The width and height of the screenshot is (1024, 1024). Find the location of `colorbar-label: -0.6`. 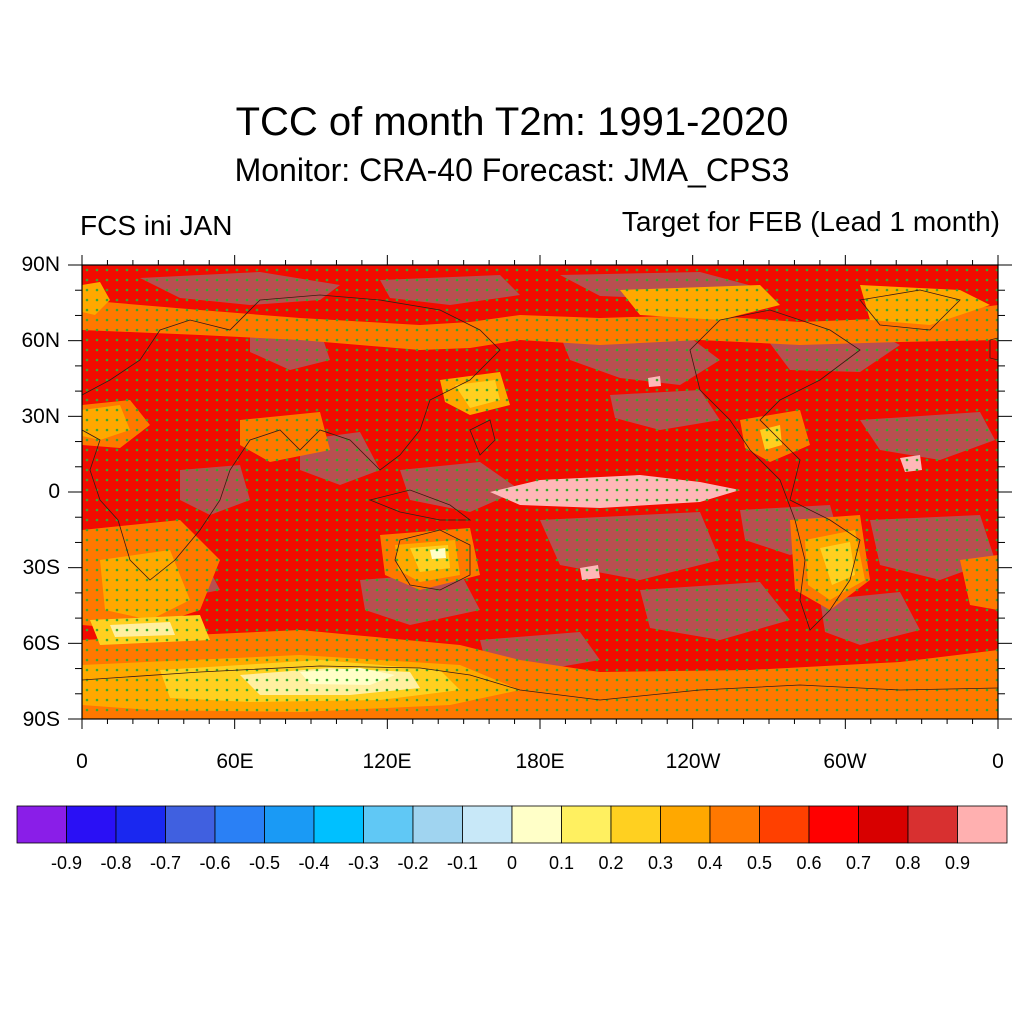

colorbar-label: -0.6 is located at coordinates (215, 863).